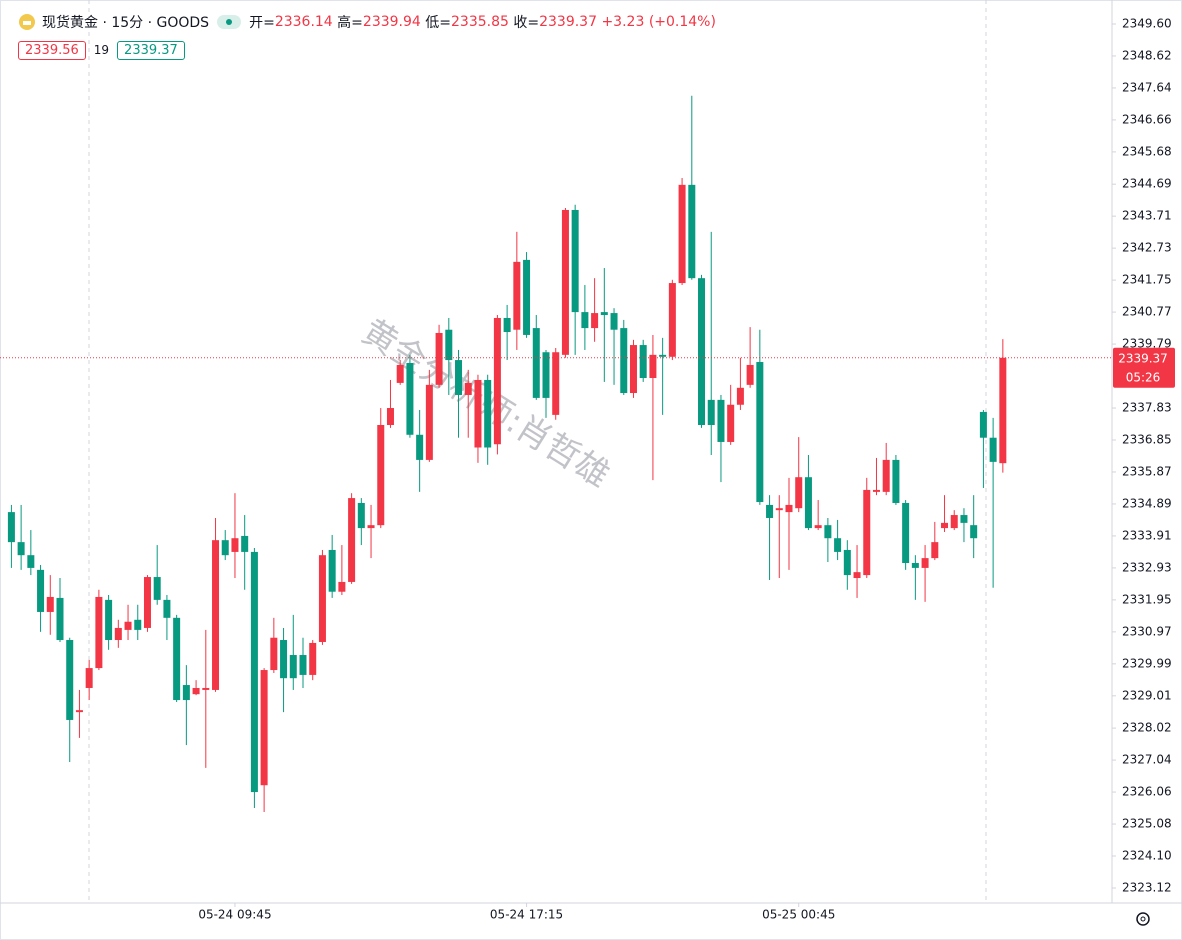 This screenshot has width=1182, height=940. Describe the element at coordinates (1147, 663) in the screenshot. I see `y-tick-label: 2329.99` at that location.